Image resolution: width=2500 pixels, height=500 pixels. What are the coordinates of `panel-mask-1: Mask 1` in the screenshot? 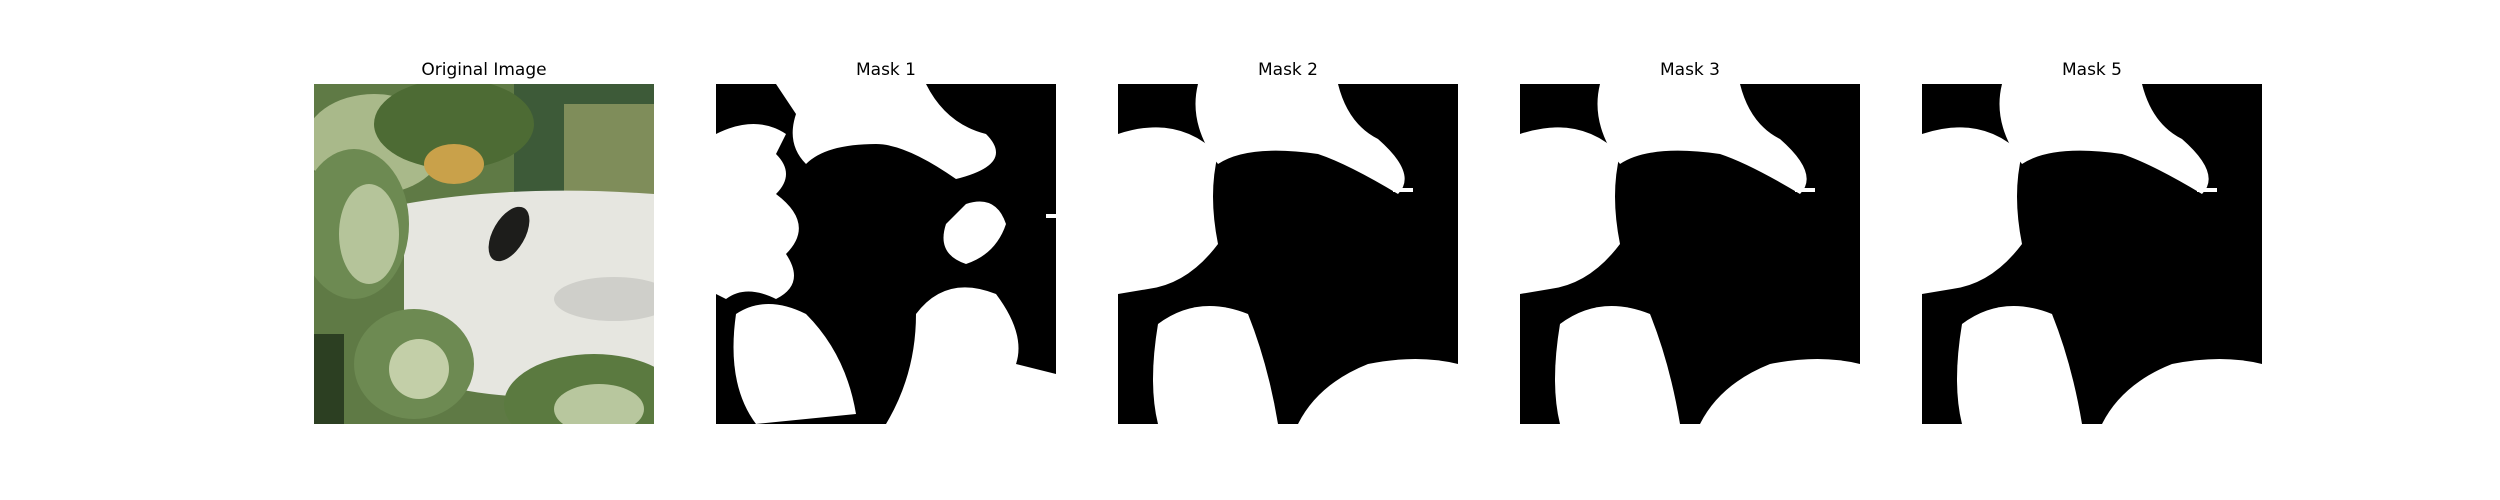 It's located at (886, 240).